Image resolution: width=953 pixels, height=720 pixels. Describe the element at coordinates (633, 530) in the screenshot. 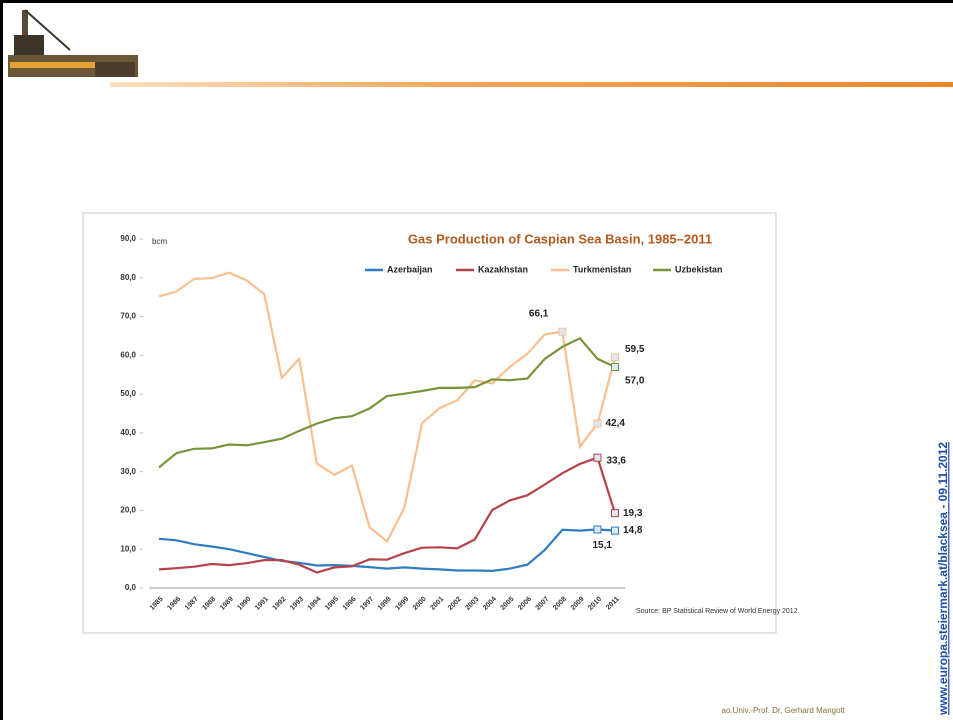

I see `value-label: 14,8` at that location.